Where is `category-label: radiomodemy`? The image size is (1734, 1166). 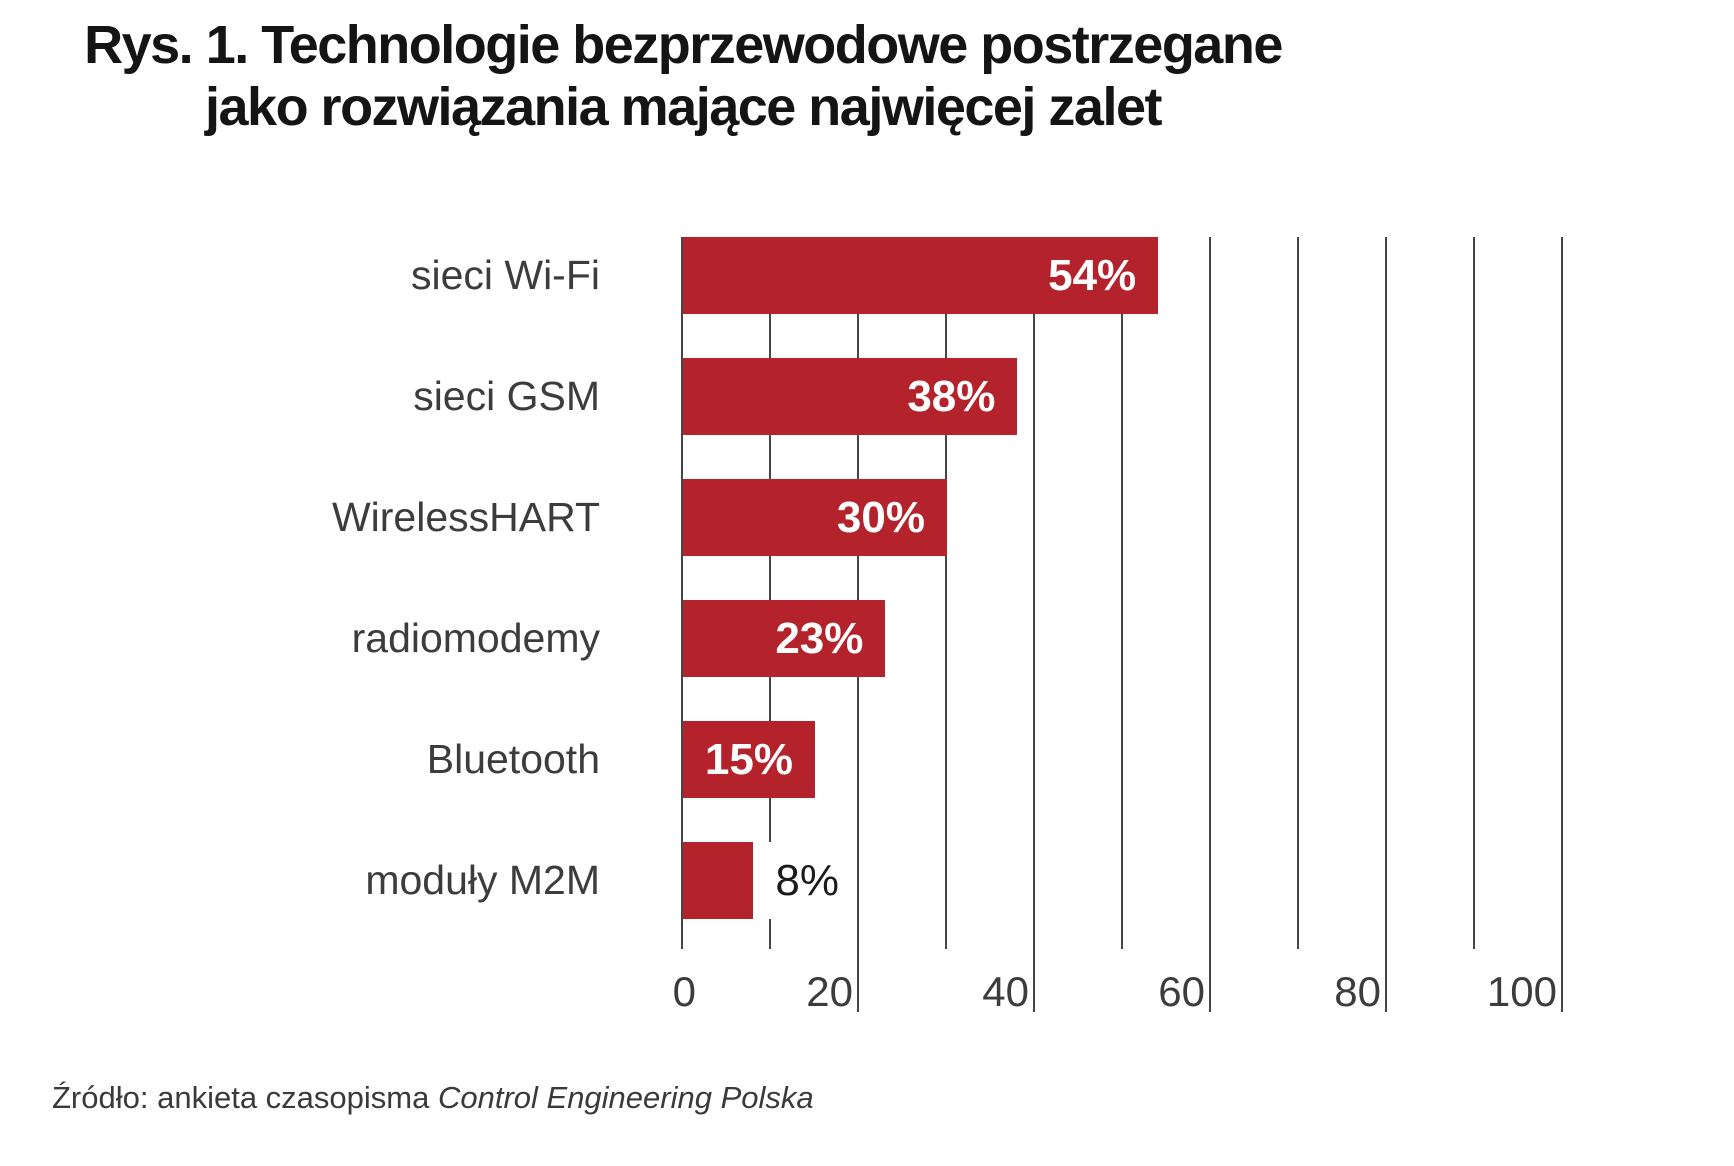
category-label: radiomodemy is located at coordinates (475, 638).